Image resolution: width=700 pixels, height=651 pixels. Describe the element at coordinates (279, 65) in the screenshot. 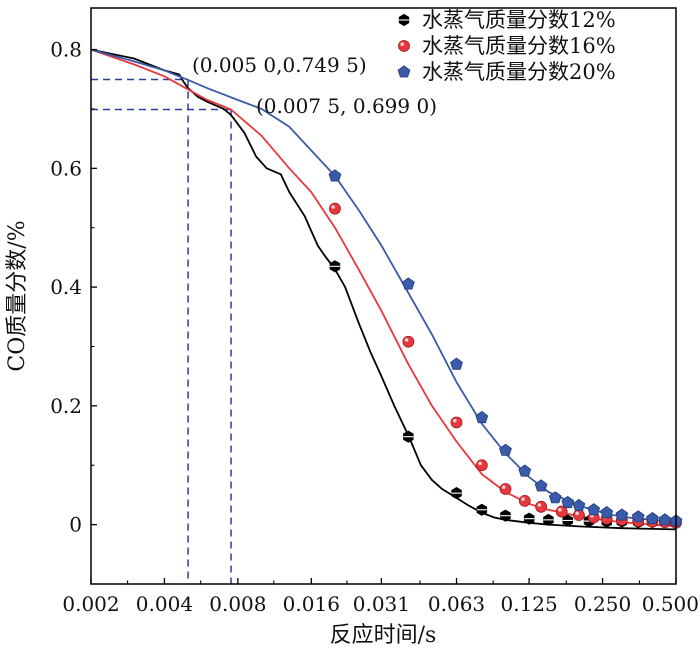

I see `annotation-label-1: (0.005 0,0.749 5)` at that location.